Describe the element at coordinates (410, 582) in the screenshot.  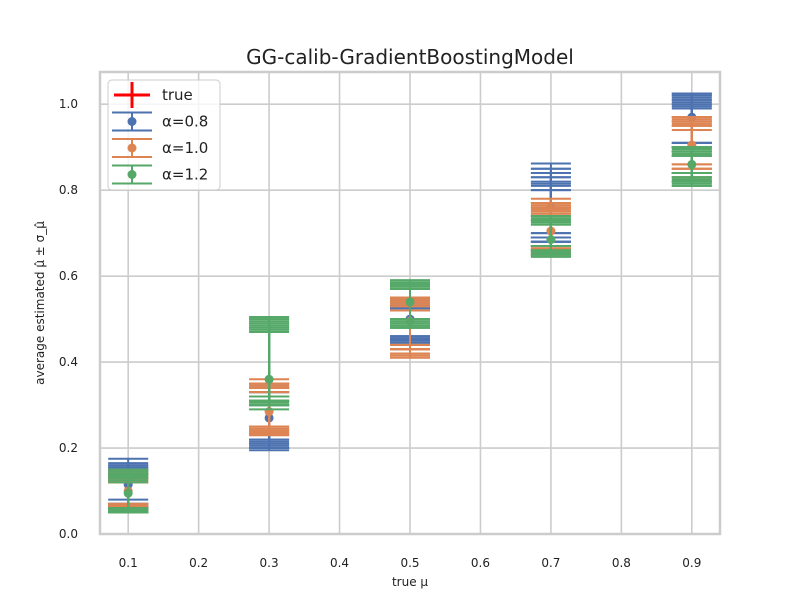
I see `x-axis-label: true μ` at that location.